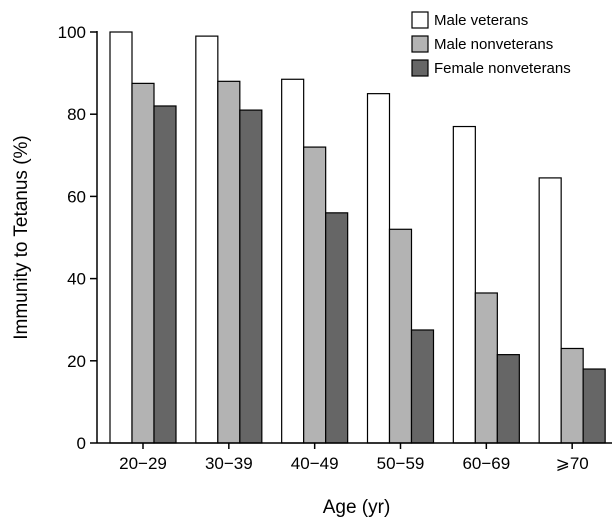 The height and width of the screenshot is (524, 616). Describe the element at coordinates (21, 237) in the screenshot. I see `y-axis-title: Immunity to Tetanus (%)` at that location.